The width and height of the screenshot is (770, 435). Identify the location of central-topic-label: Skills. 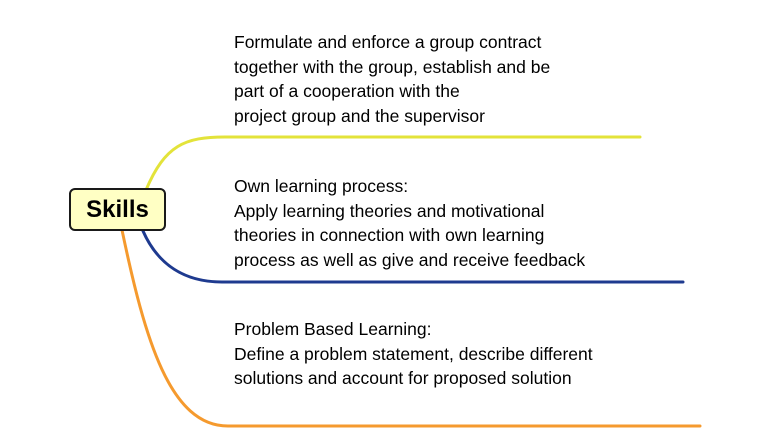
(117, 209).